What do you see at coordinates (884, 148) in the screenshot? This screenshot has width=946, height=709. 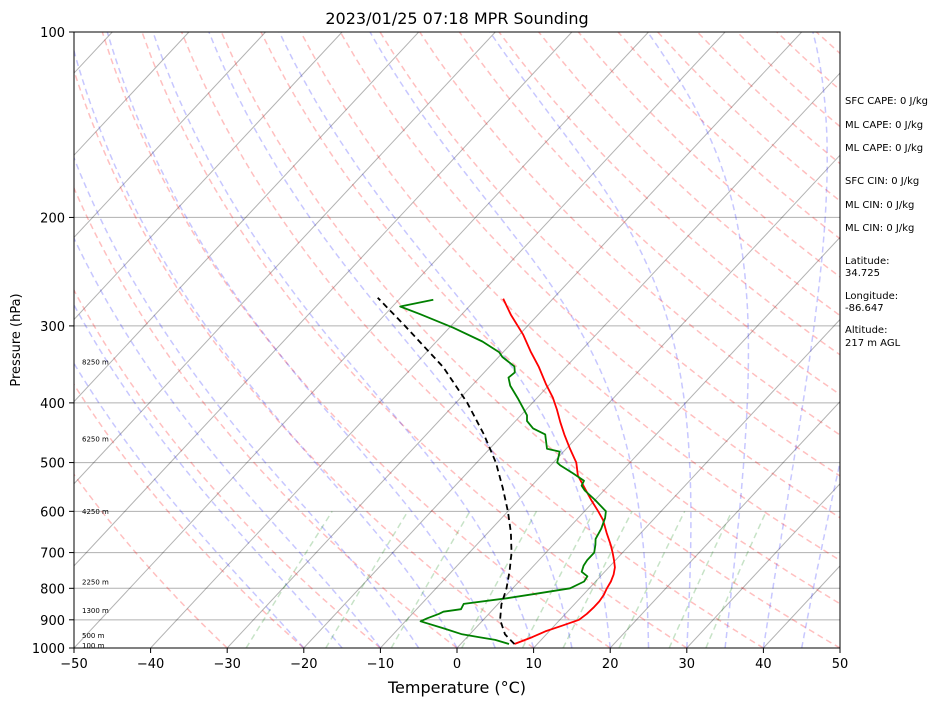 I see `ml-cape-text-2: ML CAPE: 0 J/kg` at bounding box center [884, 148].